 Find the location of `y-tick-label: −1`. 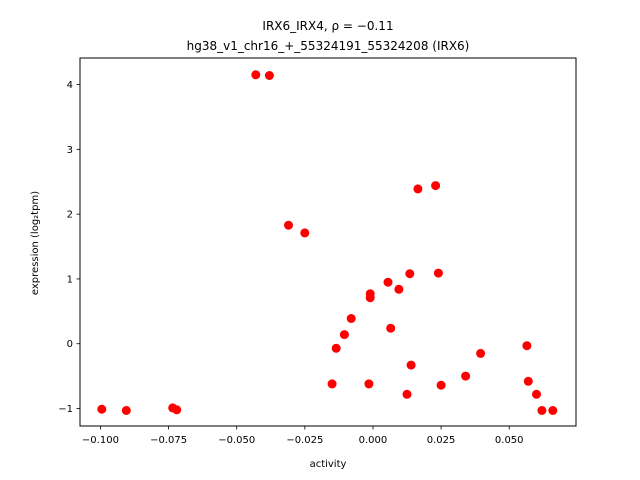

y-tick-label: −1 is located at coordinates (65, 409).